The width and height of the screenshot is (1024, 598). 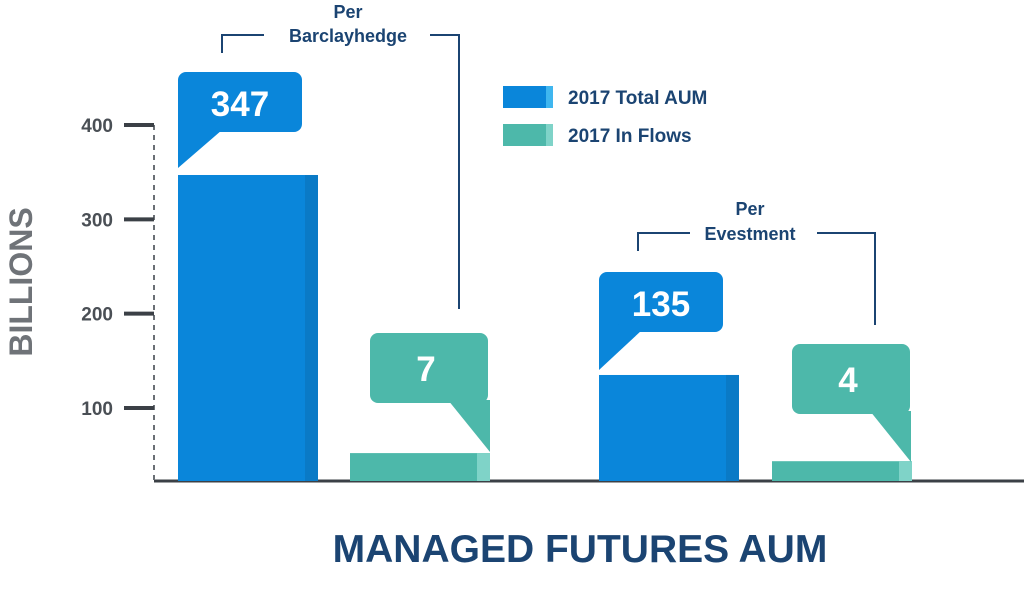 I want to click on callout-in-flows-value: 7, so click(x=425, y=369).